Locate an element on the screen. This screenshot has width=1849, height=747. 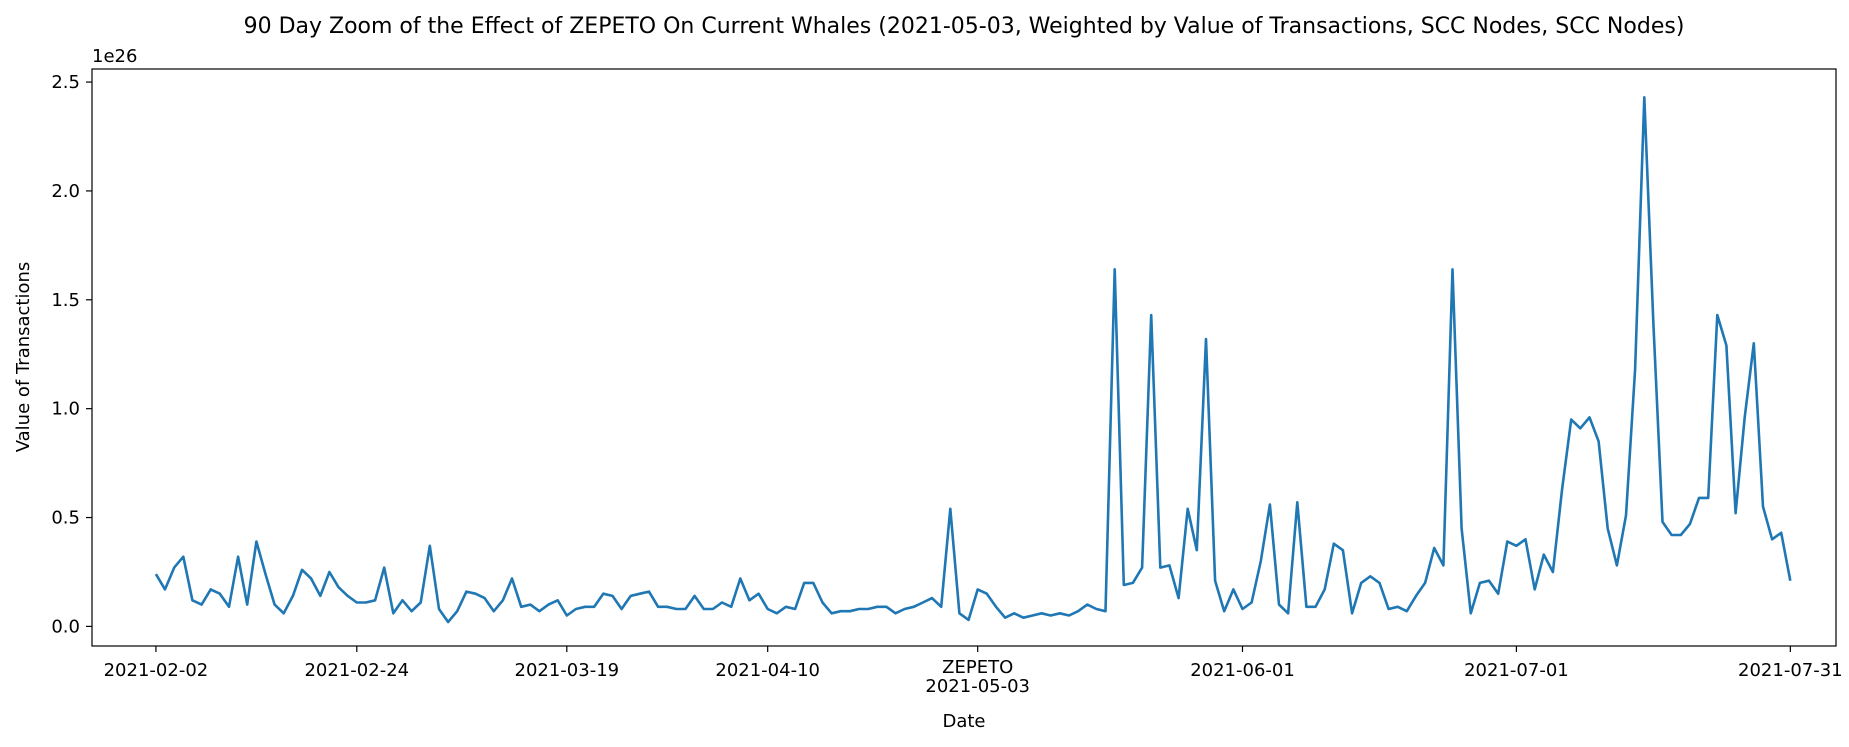
y-tick-label: 2.5 is located at coordinates (65, 82).